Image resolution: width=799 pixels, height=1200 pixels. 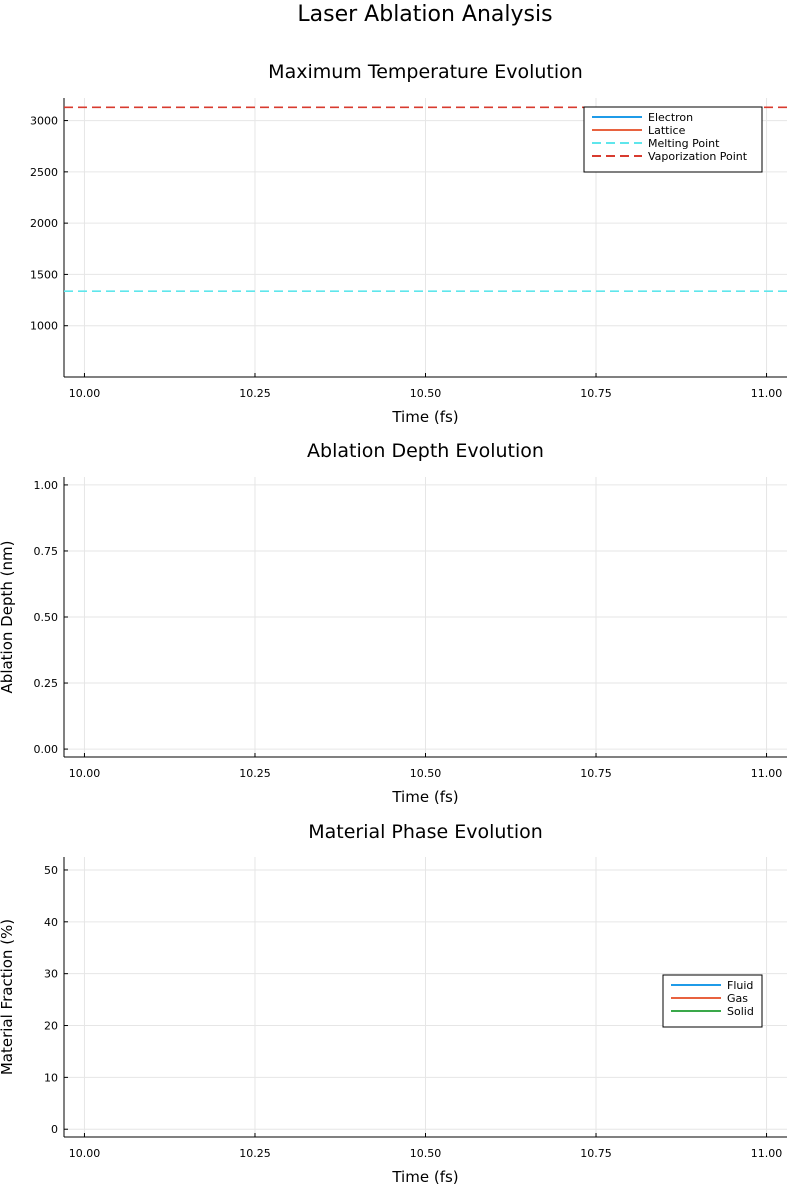 I want to click on legend-entry: Solid, so click(x=740, y=1011).